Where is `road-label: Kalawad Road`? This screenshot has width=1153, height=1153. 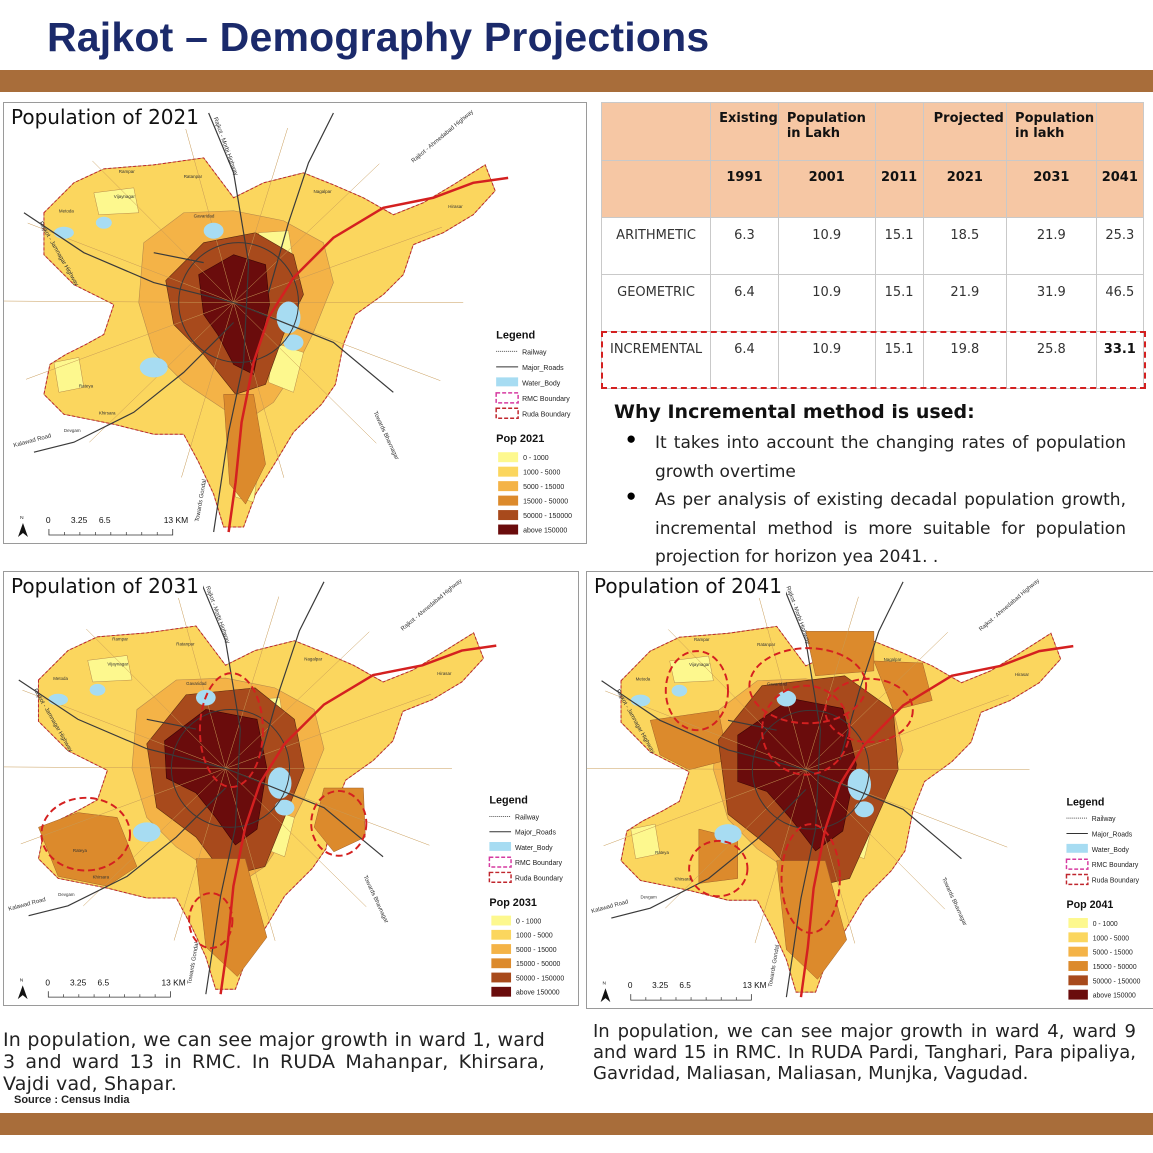
road-label: Kalawad Road is located at coordinates (27, 905).